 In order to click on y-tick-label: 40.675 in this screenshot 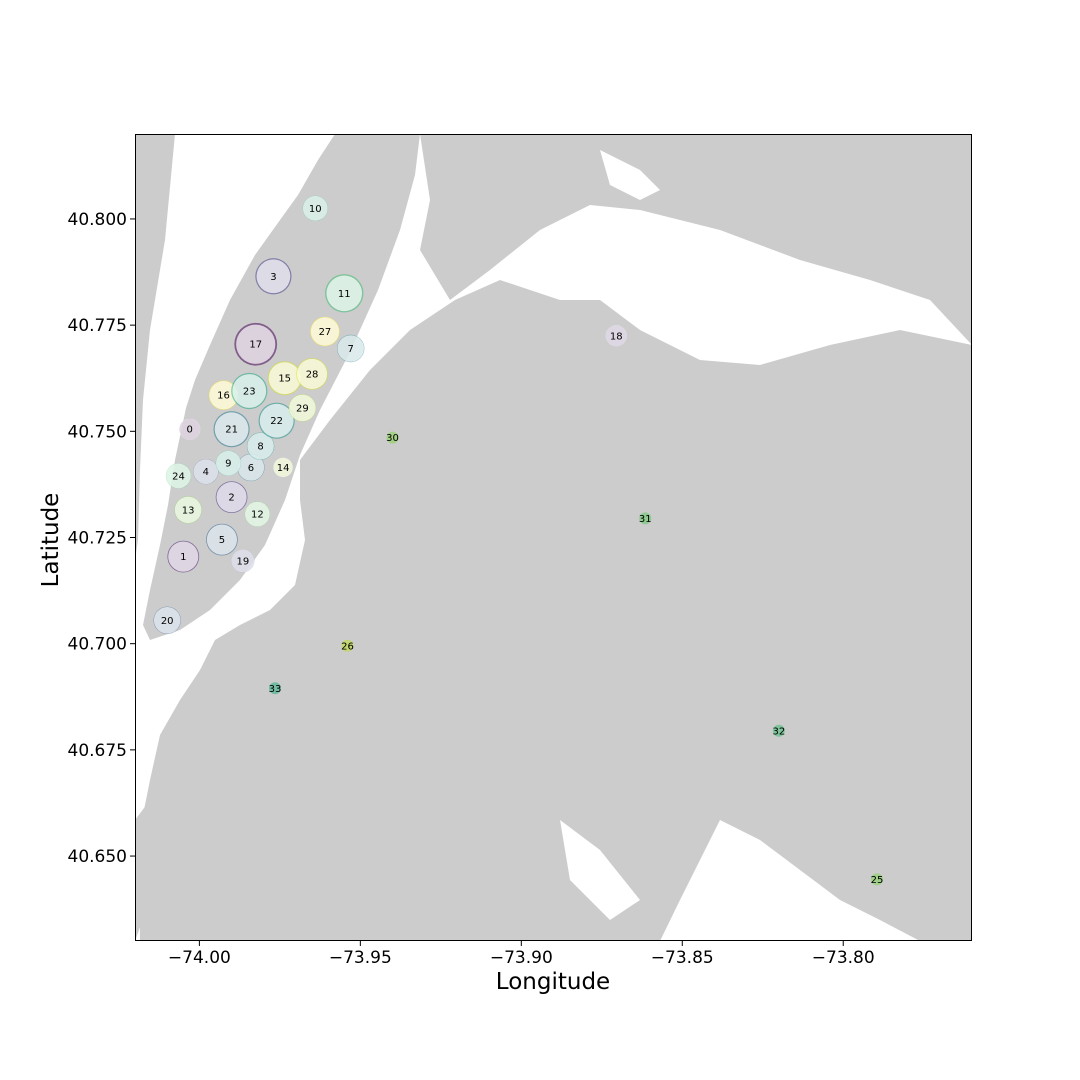, I will do `click(97, 751)`.